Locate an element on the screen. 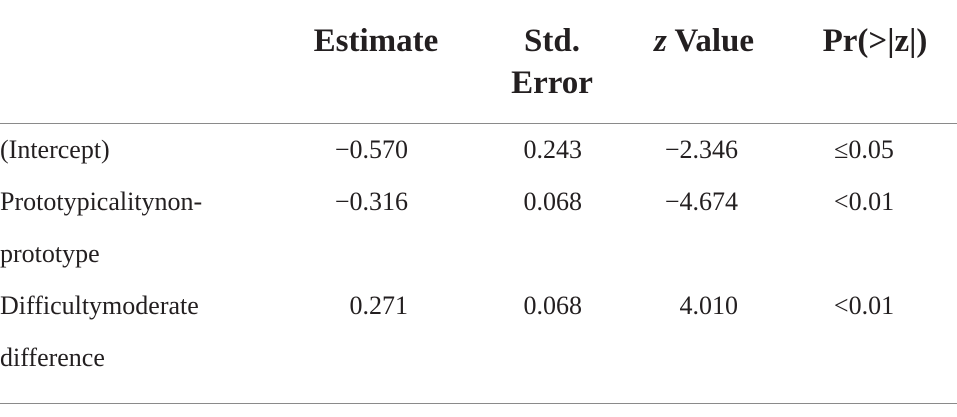  row-1-z-value: −2.346 is located at coordinates (701, 149).